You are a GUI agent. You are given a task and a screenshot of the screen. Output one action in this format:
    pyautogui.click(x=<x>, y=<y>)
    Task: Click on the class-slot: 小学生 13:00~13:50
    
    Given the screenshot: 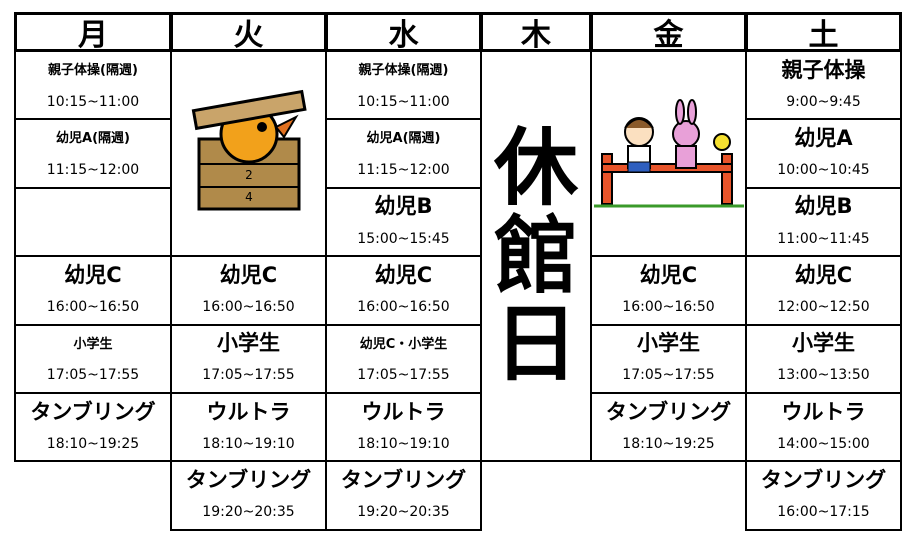 What is the action you would take?
    pyautogui.click(x=823, y=358)
    